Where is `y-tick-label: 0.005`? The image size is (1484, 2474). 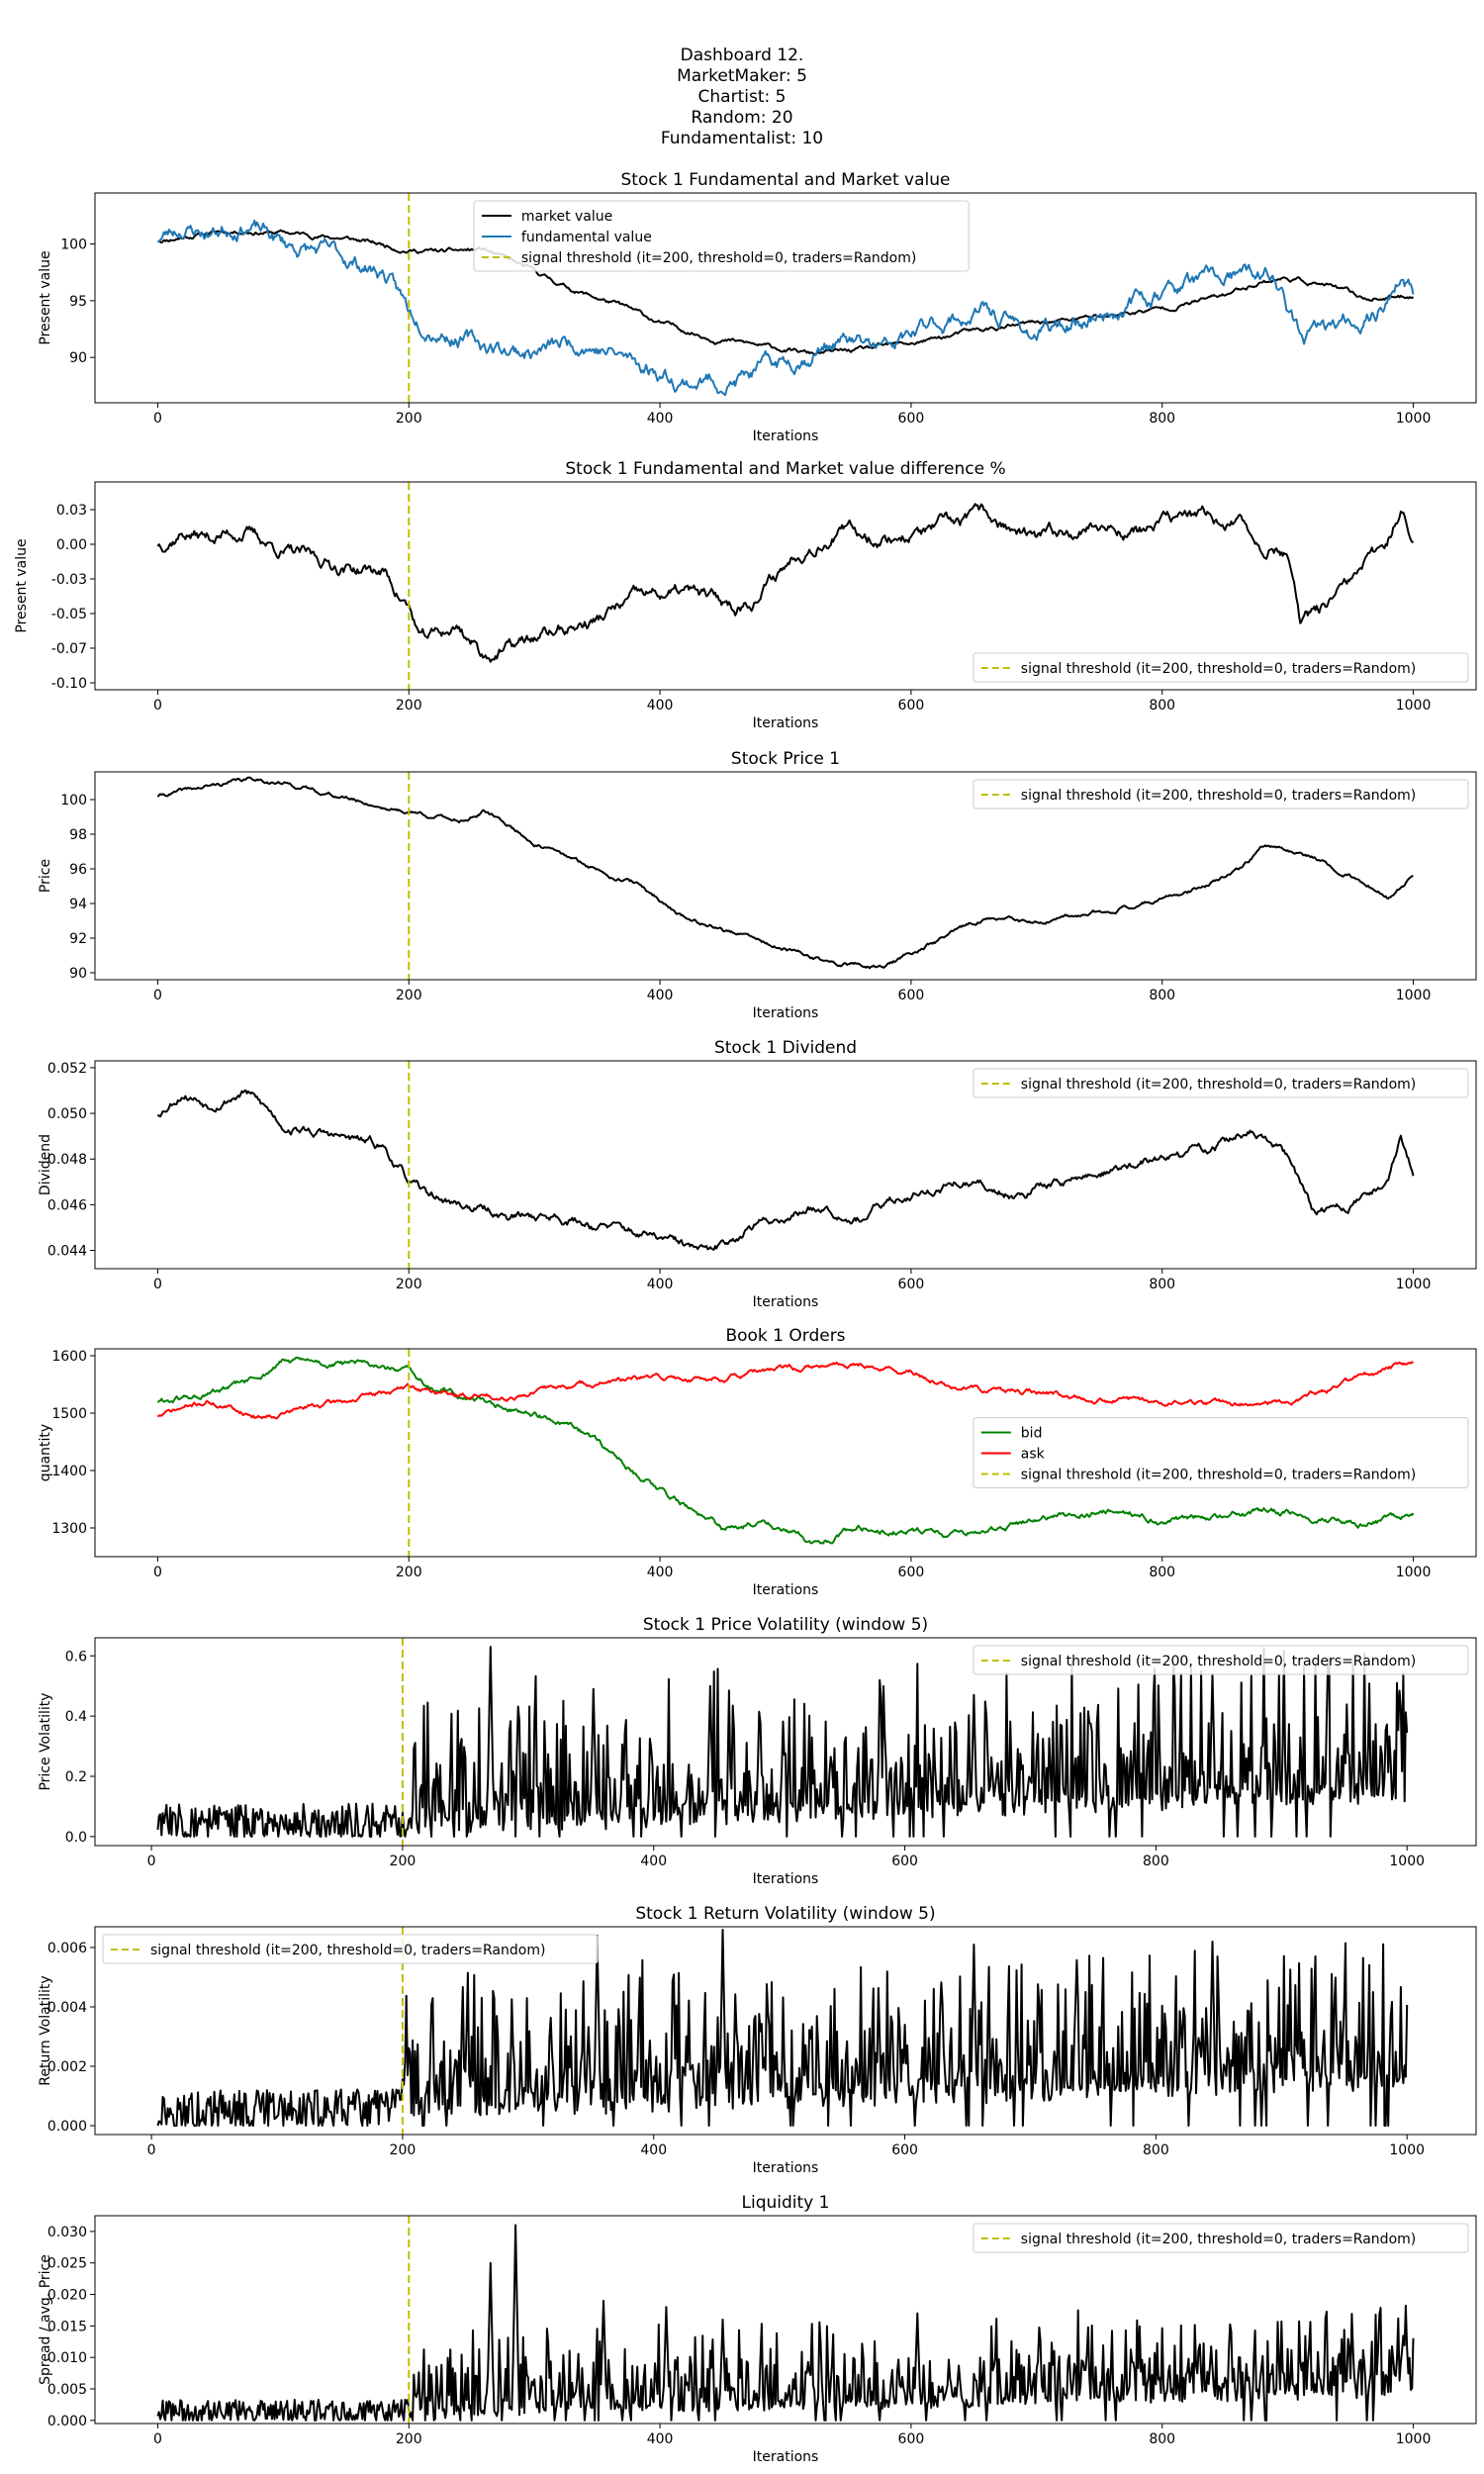 y-tick-label: 0.005 is located at coordinates (67, 2390).